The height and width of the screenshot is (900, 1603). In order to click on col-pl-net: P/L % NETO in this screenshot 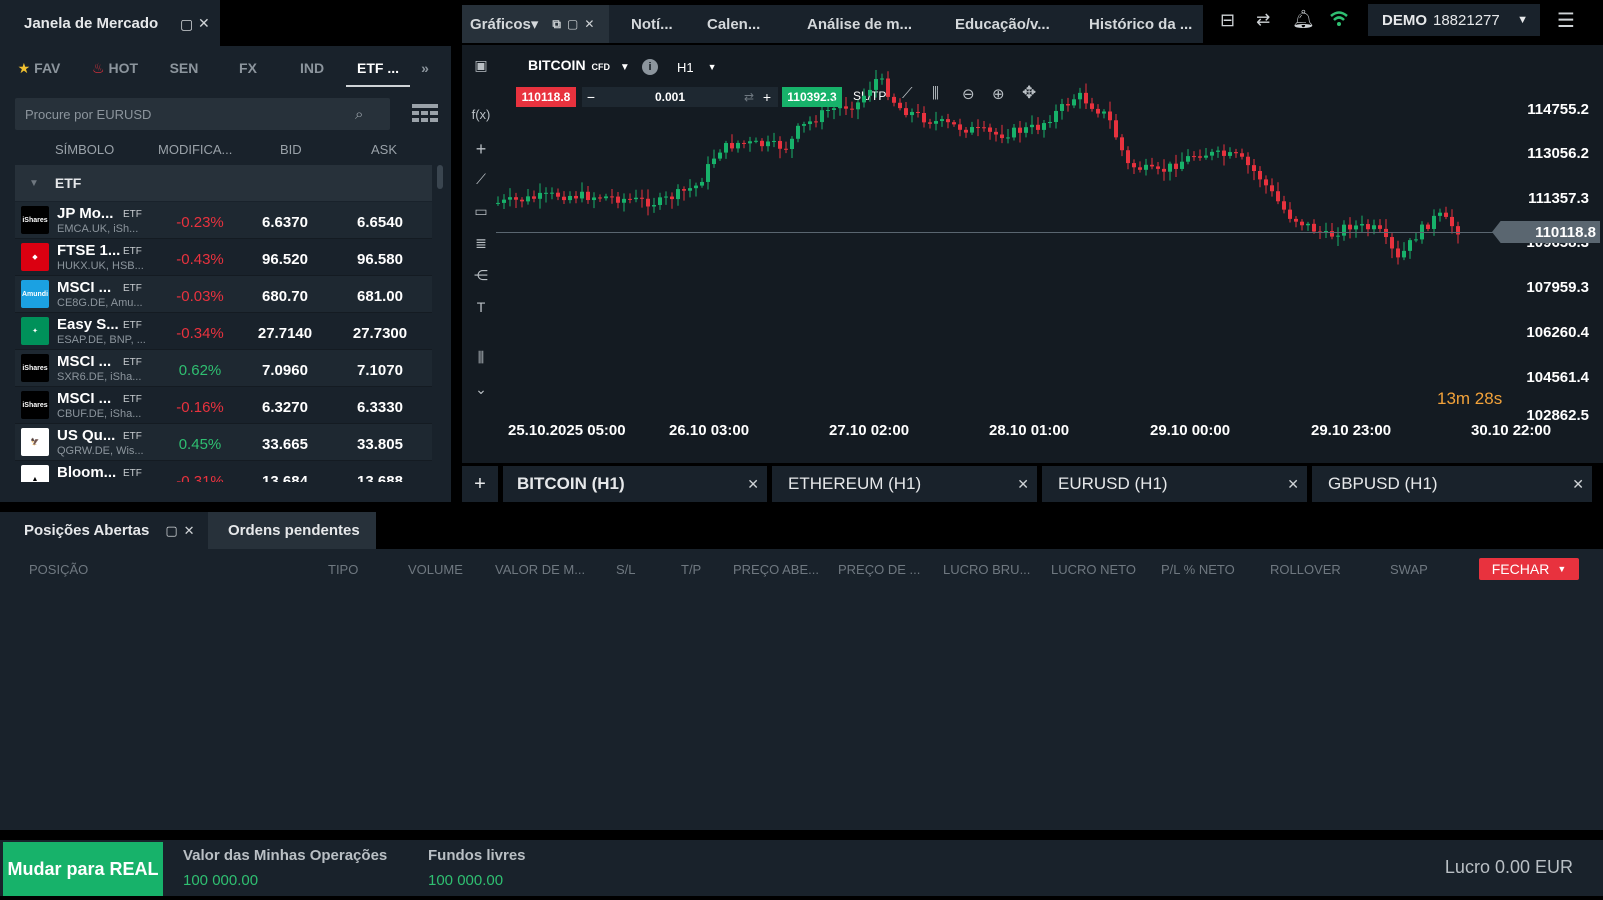, I will do `click(1198, 569)`.